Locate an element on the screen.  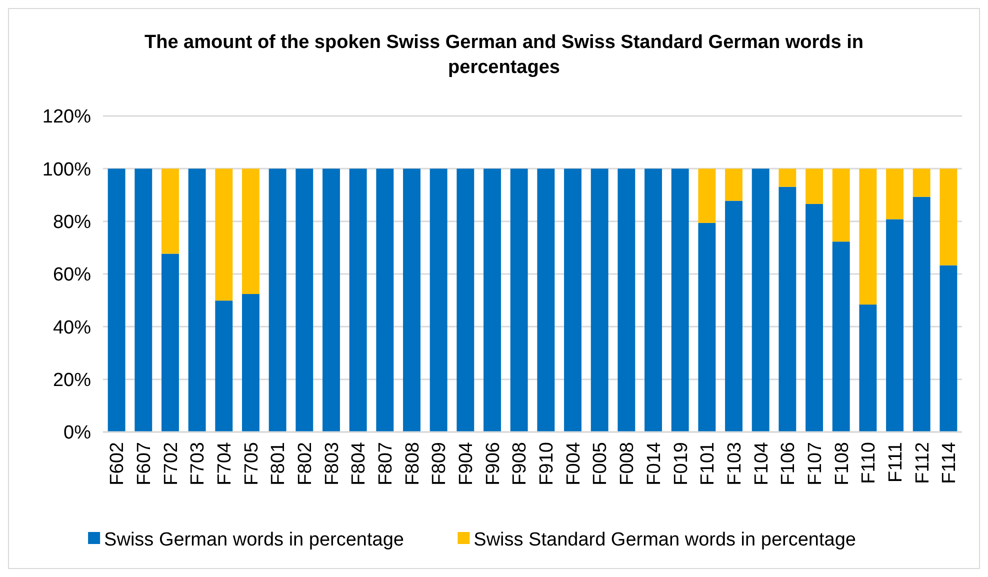
x-tick-label: F704 is located at coordinates (225, 464).